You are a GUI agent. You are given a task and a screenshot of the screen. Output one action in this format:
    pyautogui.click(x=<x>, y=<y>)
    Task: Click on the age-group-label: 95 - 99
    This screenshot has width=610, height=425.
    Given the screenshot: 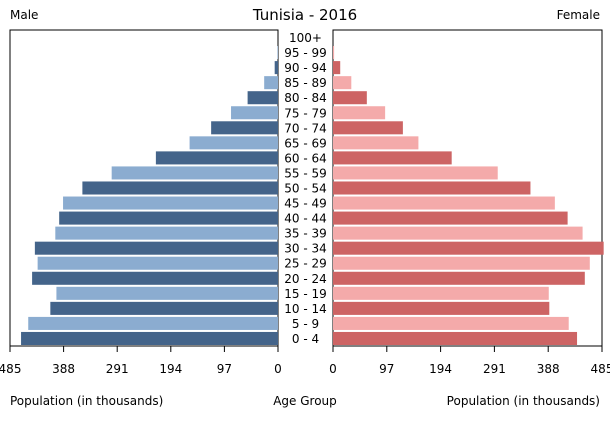 What is the action you would take?
    pyautogui.click(x=305, y=53)
    